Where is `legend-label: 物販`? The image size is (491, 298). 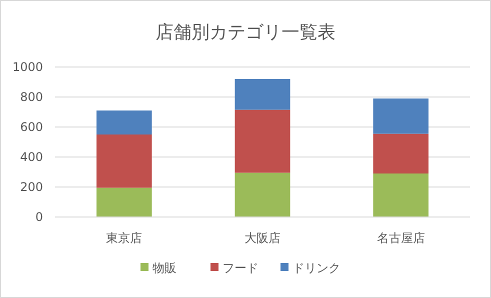 legend-label: 物販 is located at coordinates (164, 268).